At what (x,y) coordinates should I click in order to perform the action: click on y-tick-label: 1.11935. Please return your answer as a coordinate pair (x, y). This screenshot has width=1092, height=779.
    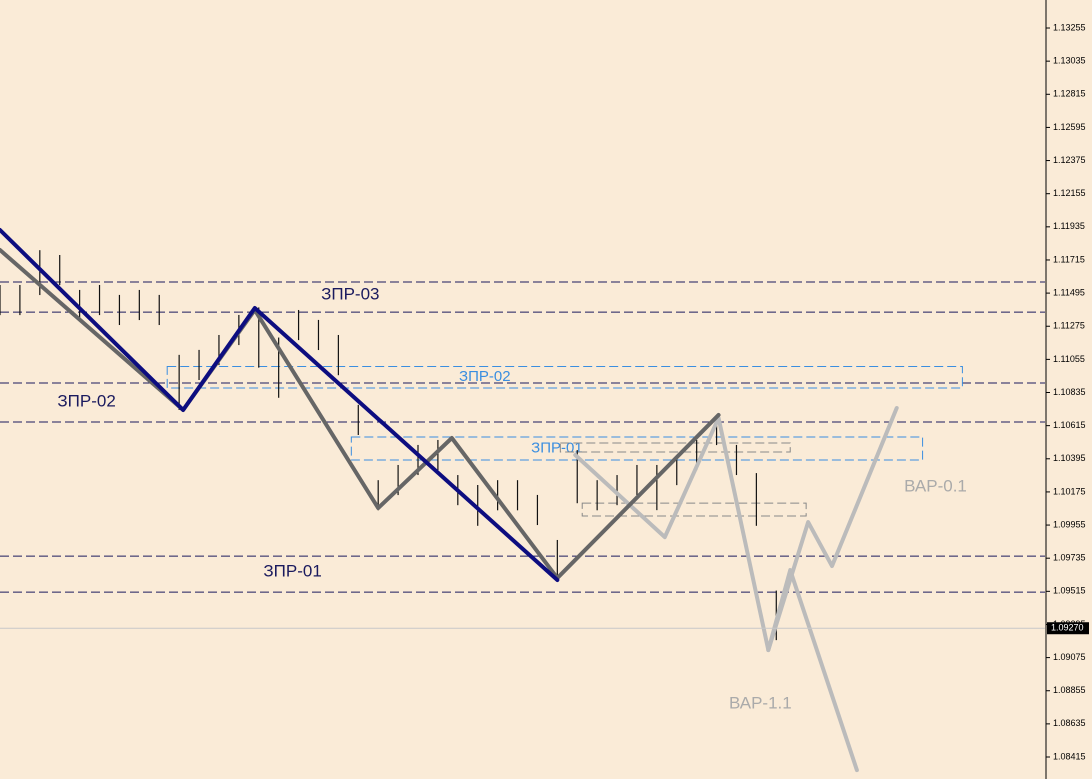
    Looking at the image, I should click on (1069, 226).